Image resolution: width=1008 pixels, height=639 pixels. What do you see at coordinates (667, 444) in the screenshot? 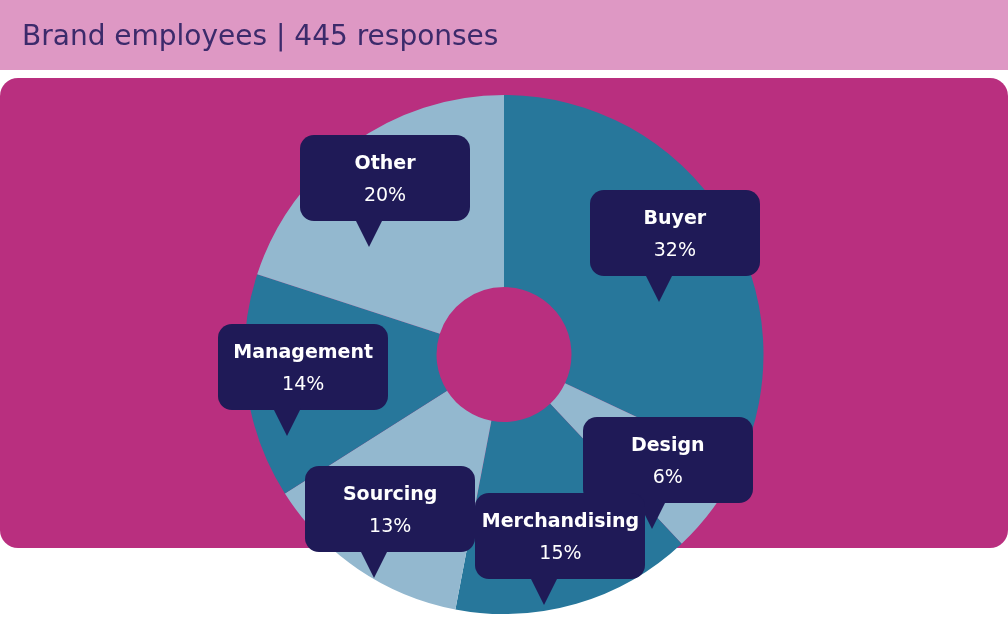
I see `slice-label: Design` at bounding box center [667, 444].